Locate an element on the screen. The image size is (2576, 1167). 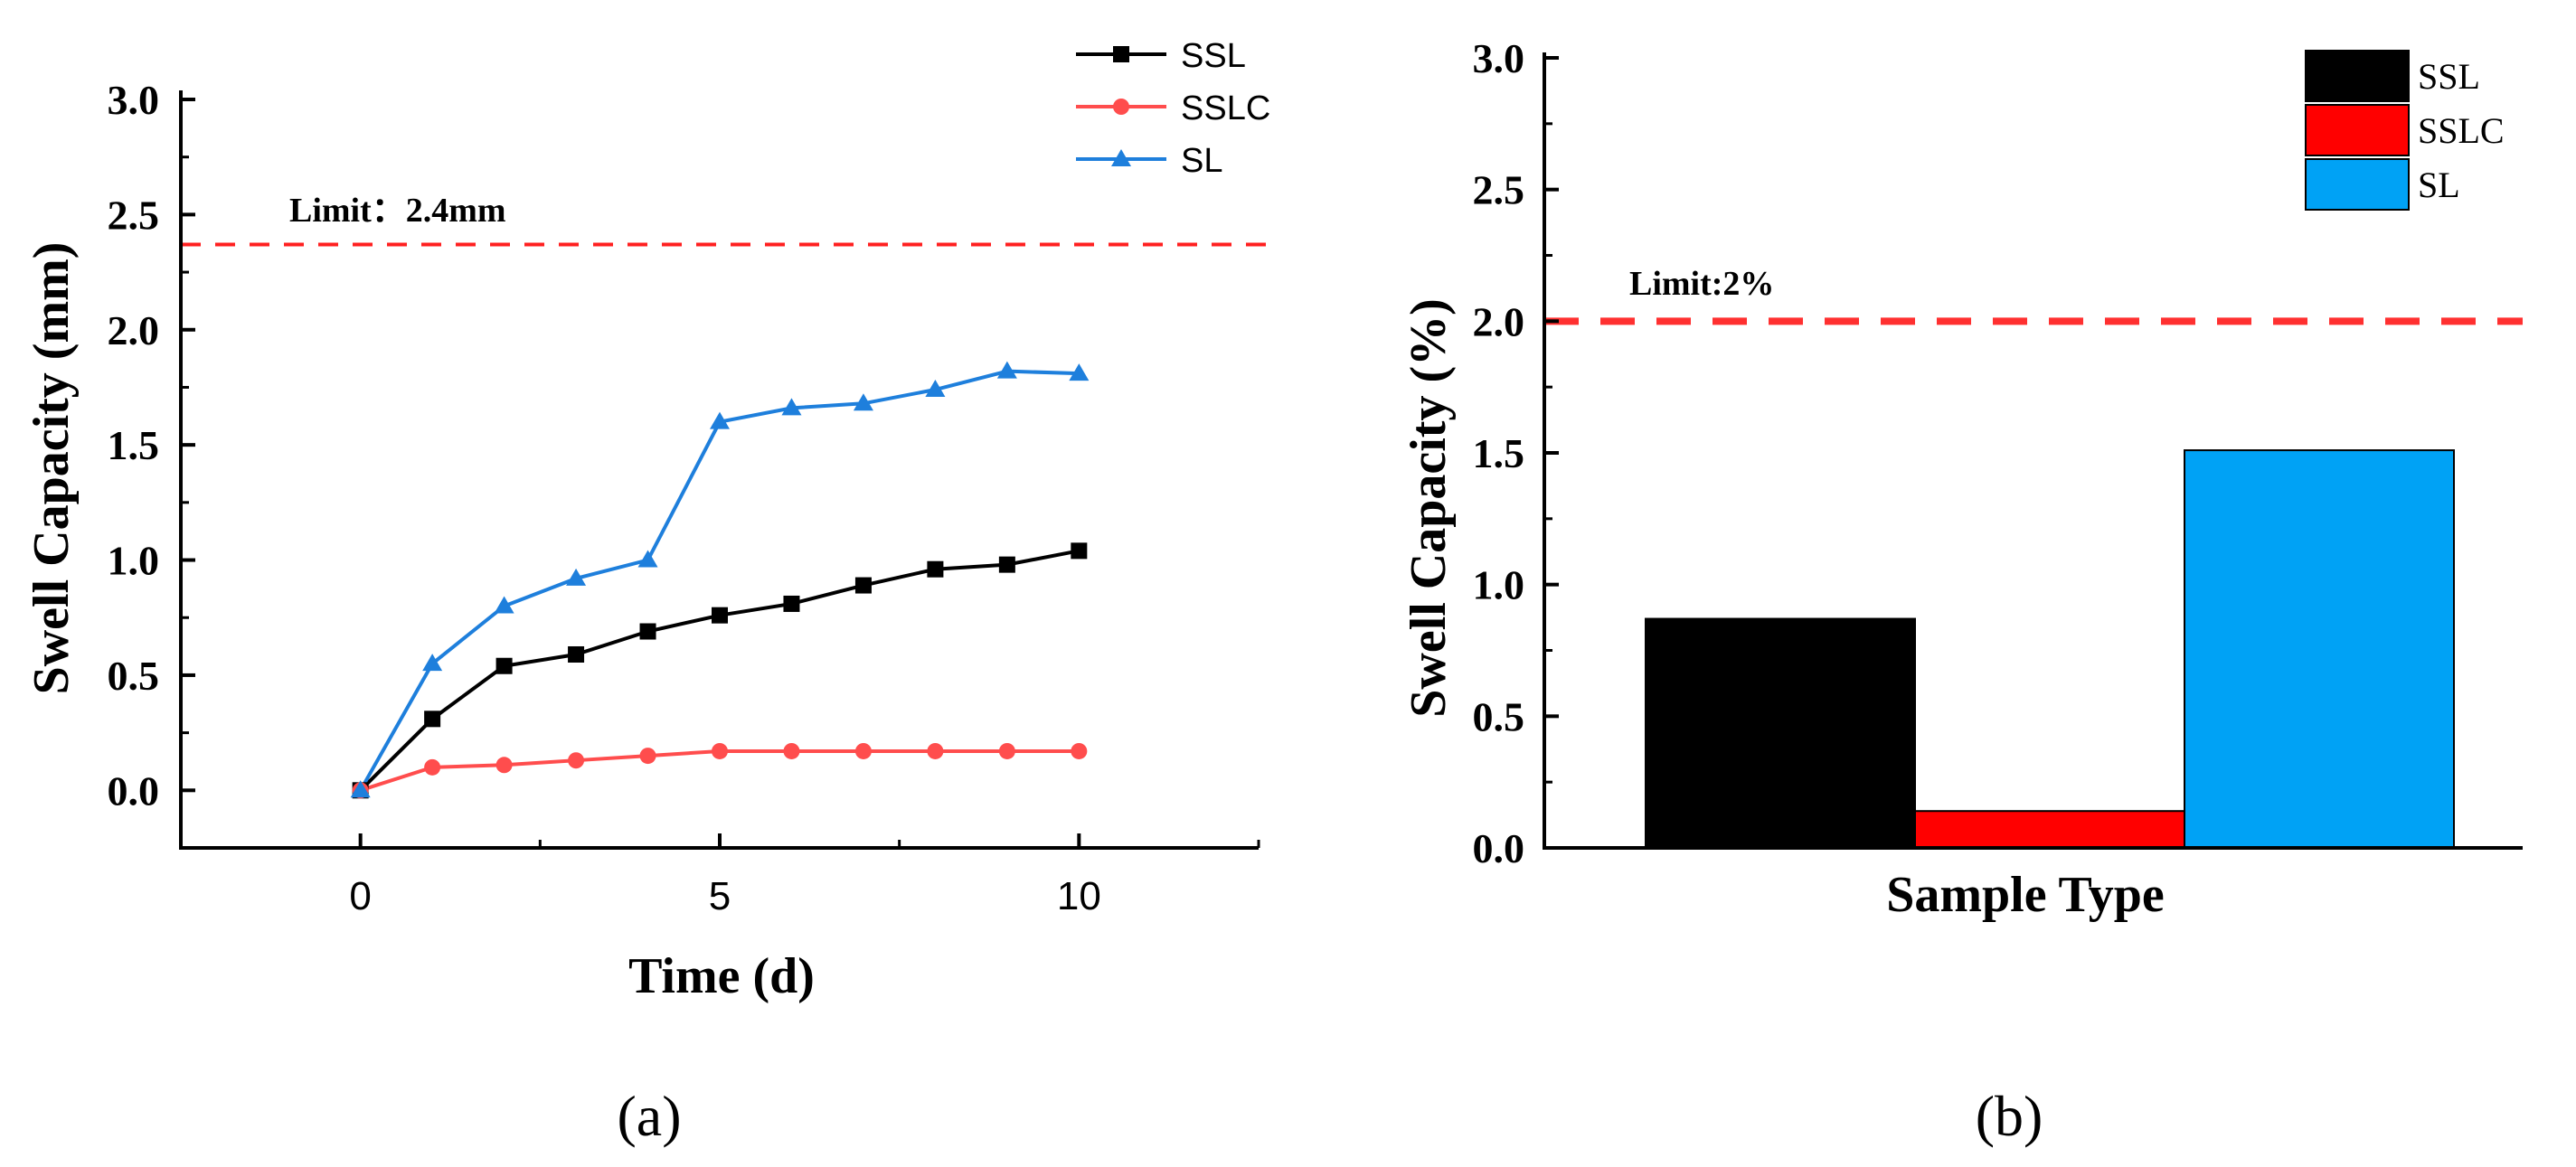
a-legend-marker-ssl is located at coordinates (1121, 54).